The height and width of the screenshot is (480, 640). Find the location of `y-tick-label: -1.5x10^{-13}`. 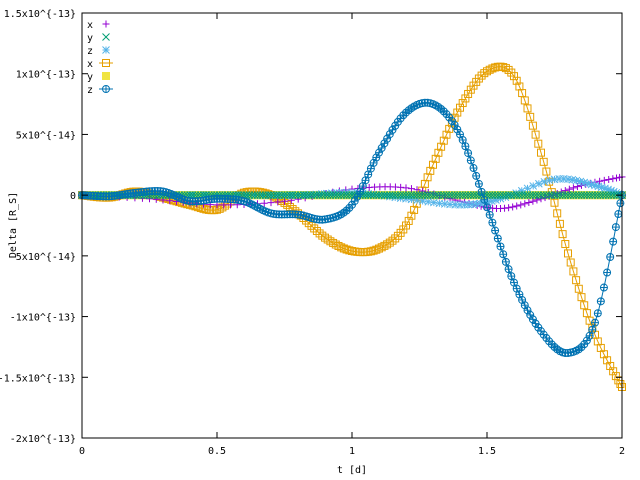

y-tick-label: -1.5x10^{-13} is located at coordinates (38, 378).